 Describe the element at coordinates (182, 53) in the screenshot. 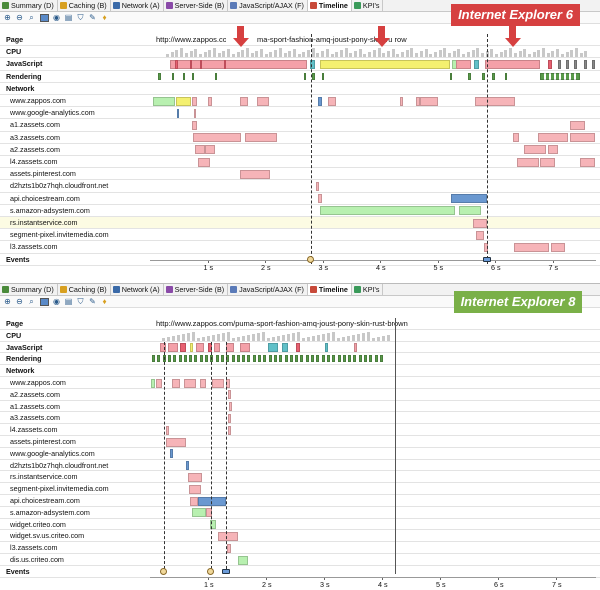

I see `cpu-bar` at that location.